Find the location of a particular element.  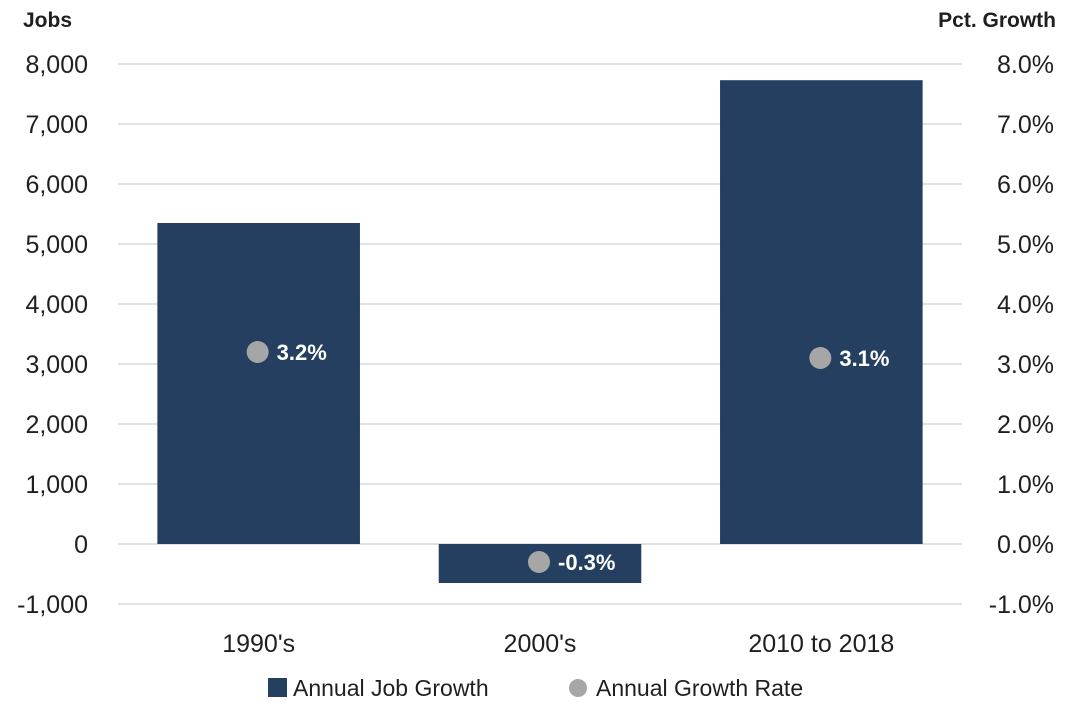

left-tick-label: 5,000 is located at coordinates (56, 245).